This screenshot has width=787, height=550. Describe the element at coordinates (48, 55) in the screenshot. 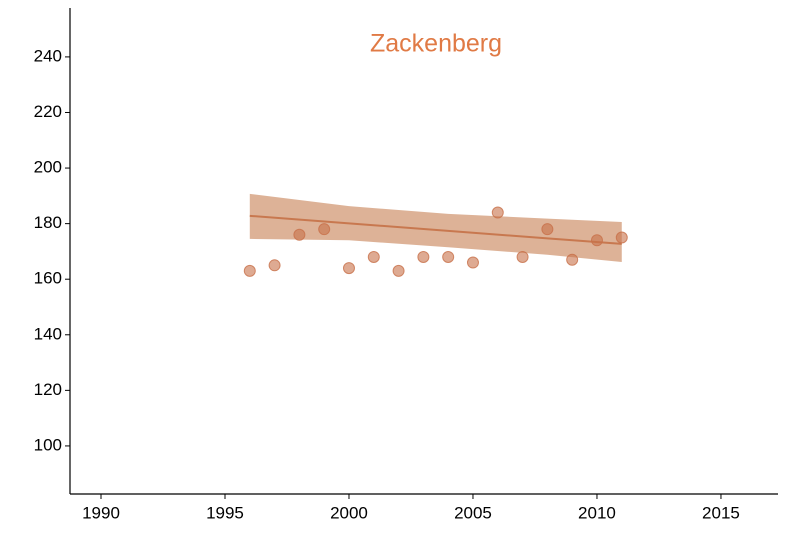

I see `y-tick-label: 240` at that location.